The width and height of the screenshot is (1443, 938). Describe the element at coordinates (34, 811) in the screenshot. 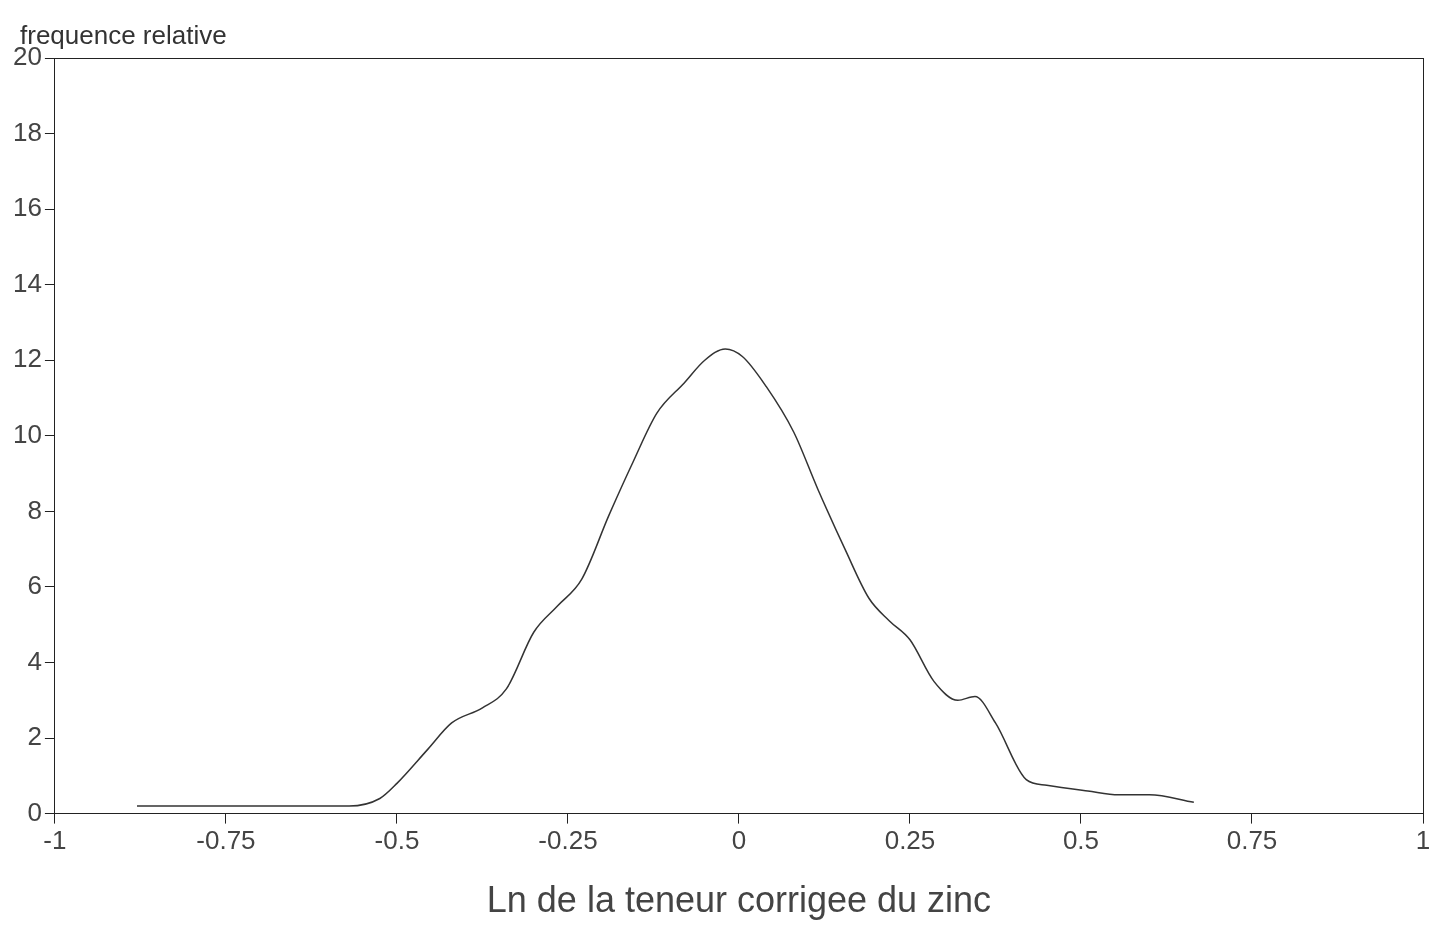

I see `y-tick-label: 0` at that location.